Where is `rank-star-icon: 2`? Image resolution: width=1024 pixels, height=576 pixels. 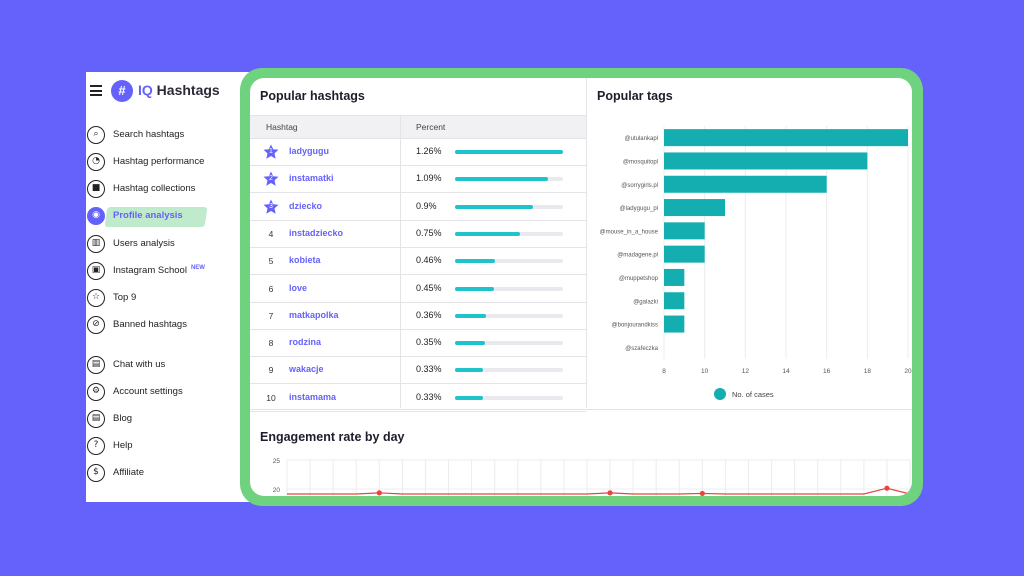
rank-star-icon: 2 is located at coordinates (271, 179).